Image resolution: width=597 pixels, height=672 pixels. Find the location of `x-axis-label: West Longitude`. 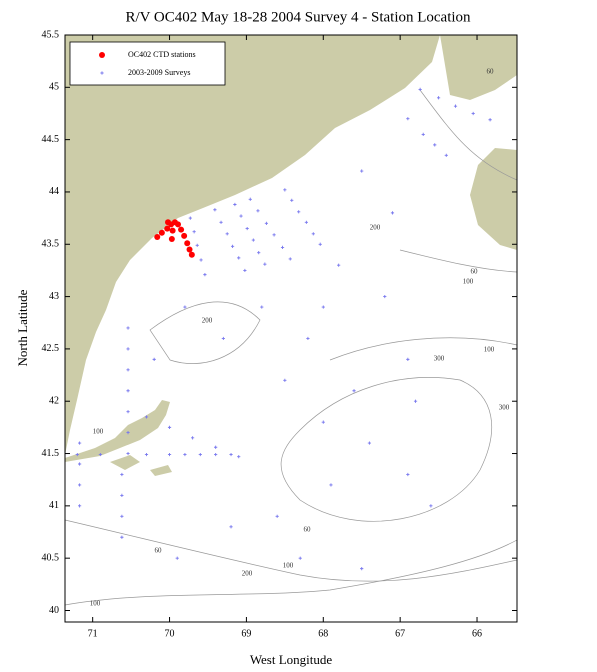

x-axis-label: West Longitude is located at coordinates (291, 659).